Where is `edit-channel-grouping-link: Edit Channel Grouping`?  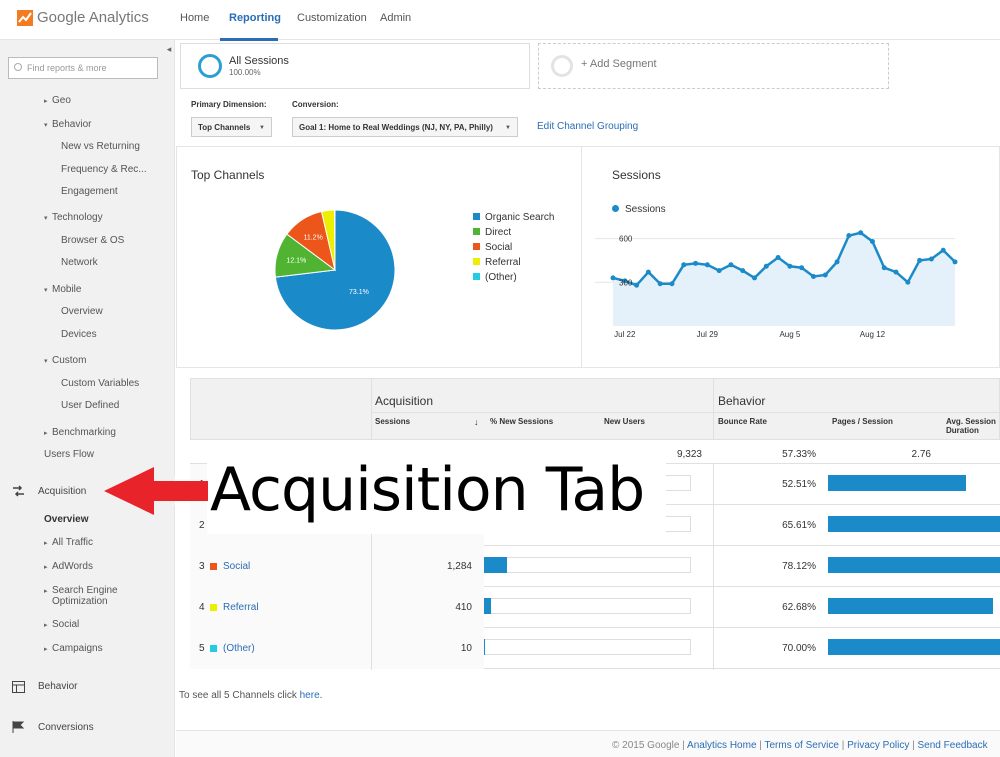
edit-channel-grouping-link: Edit Channel Grouping is located at coordinates (588, 126).